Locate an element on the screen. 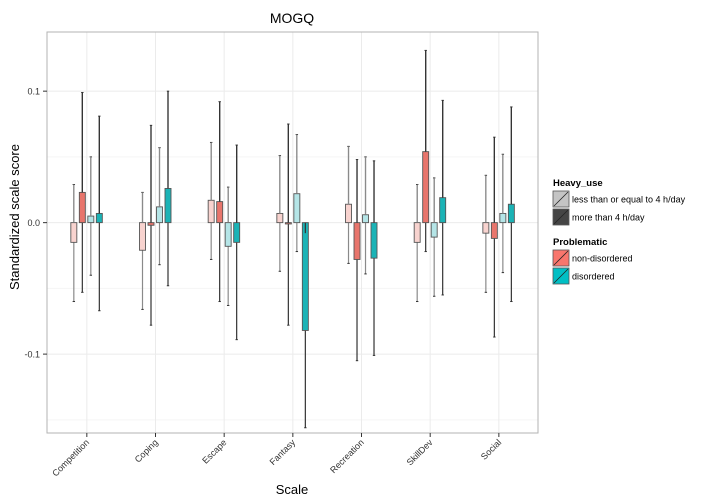 The image size is (720, 504). y-tick-label: 0.0 is located at coordinates (33, 223).